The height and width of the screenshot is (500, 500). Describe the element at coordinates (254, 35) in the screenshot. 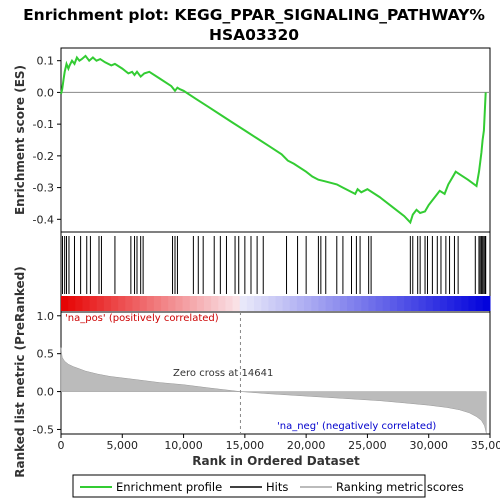

I see `chart-title-line2: HSA03320` at that location.